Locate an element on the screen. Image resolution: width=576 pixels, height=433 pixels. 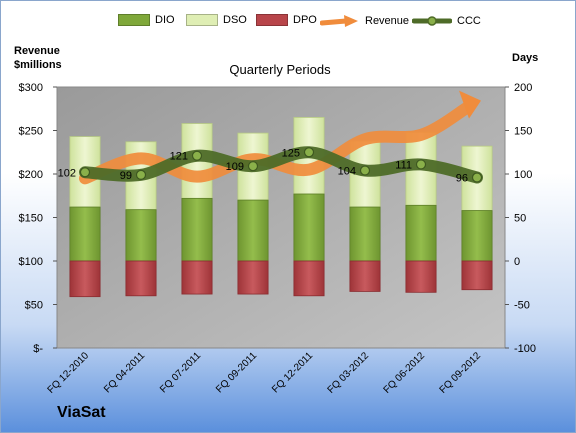
legend-item-revenue: Revenue is located at coordinates (364, 21).